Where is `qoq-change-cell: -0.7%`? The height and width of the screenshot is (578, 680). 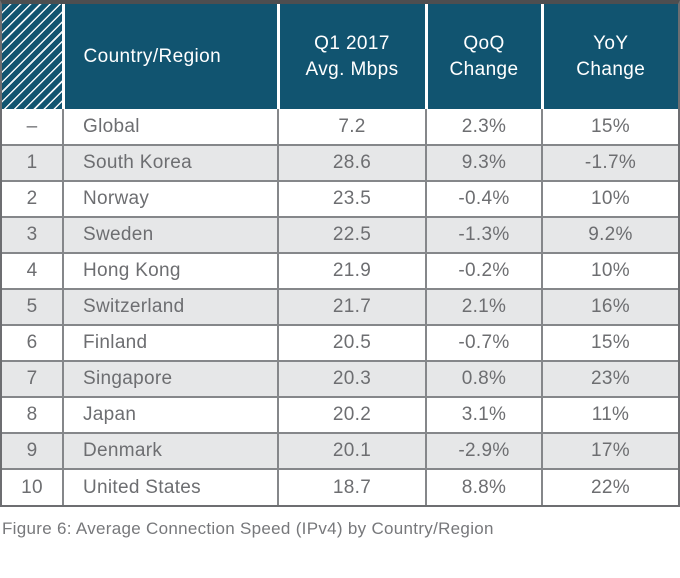 qoq-change-cell: -0.7% is located at coordinates (483, 342).